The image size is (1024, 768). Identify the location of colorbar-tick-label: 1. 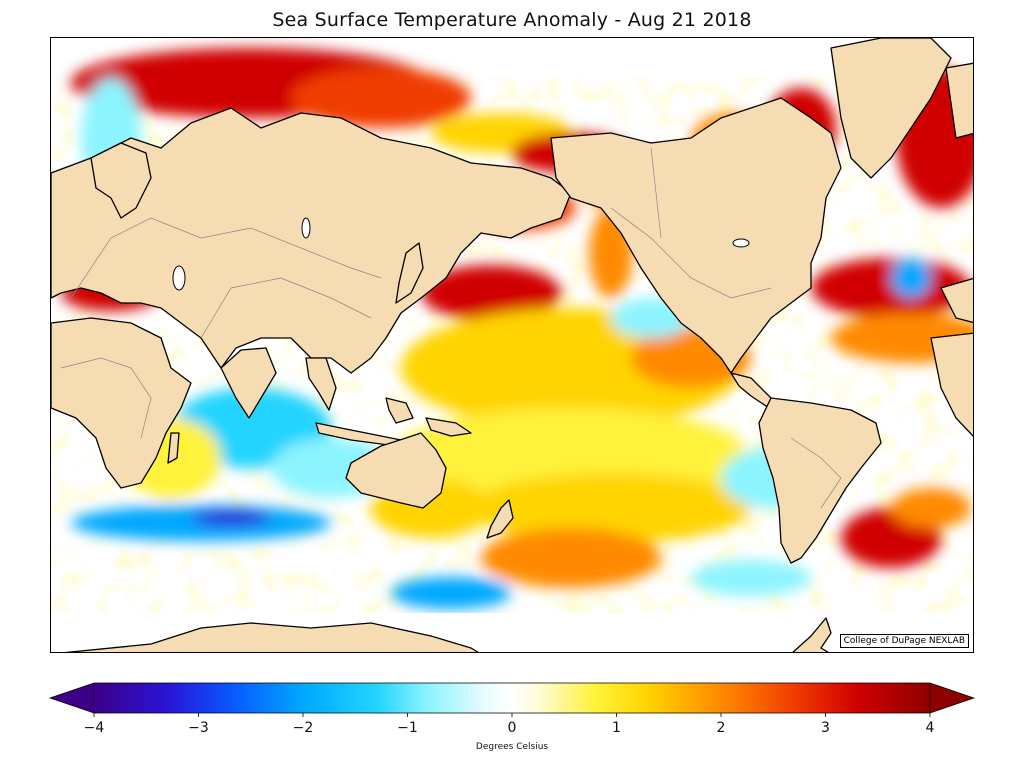
(616, 728).